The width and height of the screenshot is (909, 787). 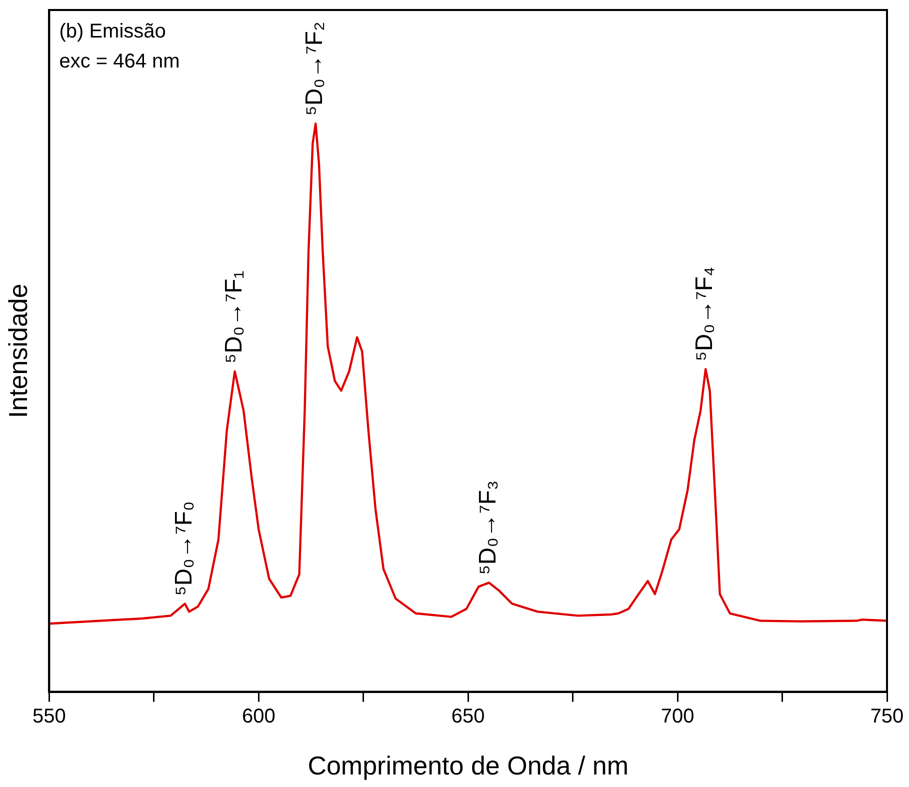 What do you see at coordinates (259, 716) in the screenshot?
I see `x-tick-label: 600` at bounding box center [259, 716].